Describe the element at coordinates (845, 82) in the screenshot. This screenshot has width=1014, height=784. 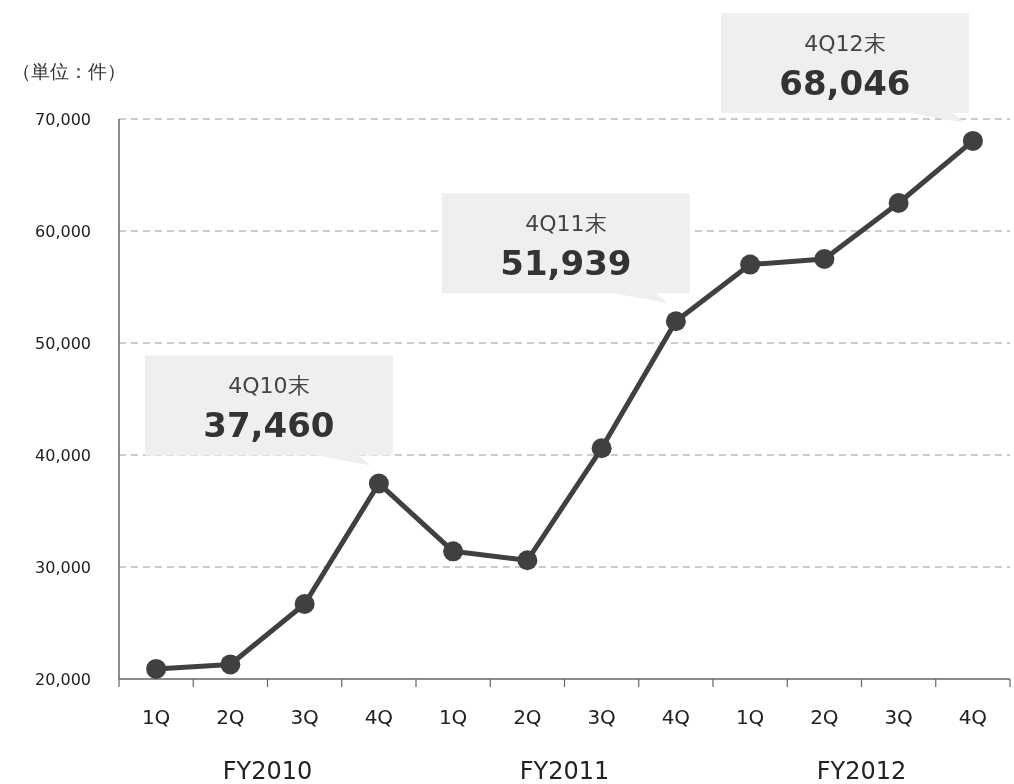
I see `data-label: 68,046` at that location.